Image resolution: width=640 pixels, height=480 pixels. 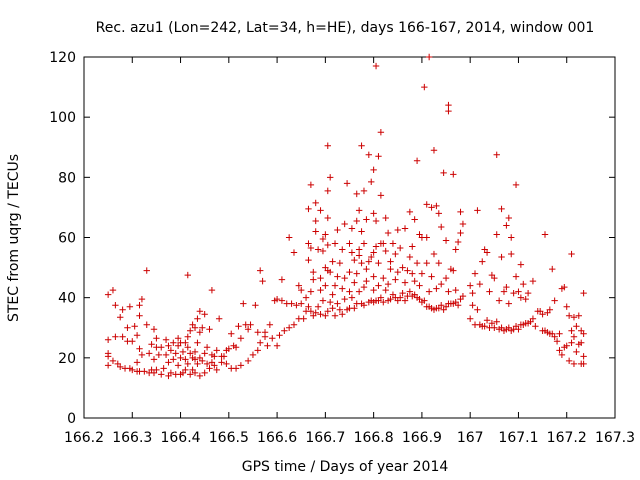 What do you see at coordinates (14, 238) in the screenshot?
I see `y-axis-title: STEC from uqrg / TECUs` at bounding box center [14, 238].